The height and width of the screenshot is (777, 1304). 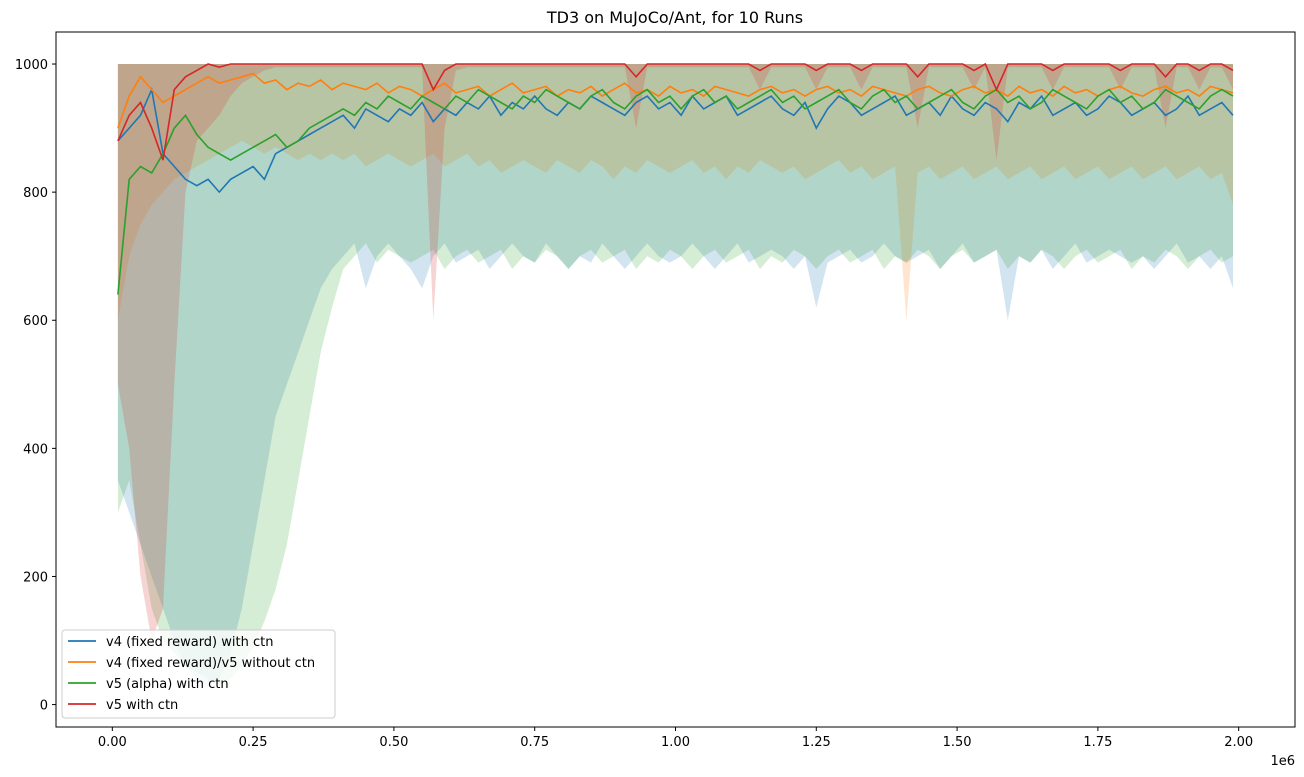 What do you see at coordinates (534, 742) in the screenshot?
I see `x-tick-label: 0.75` at bounding box center [534, 742].